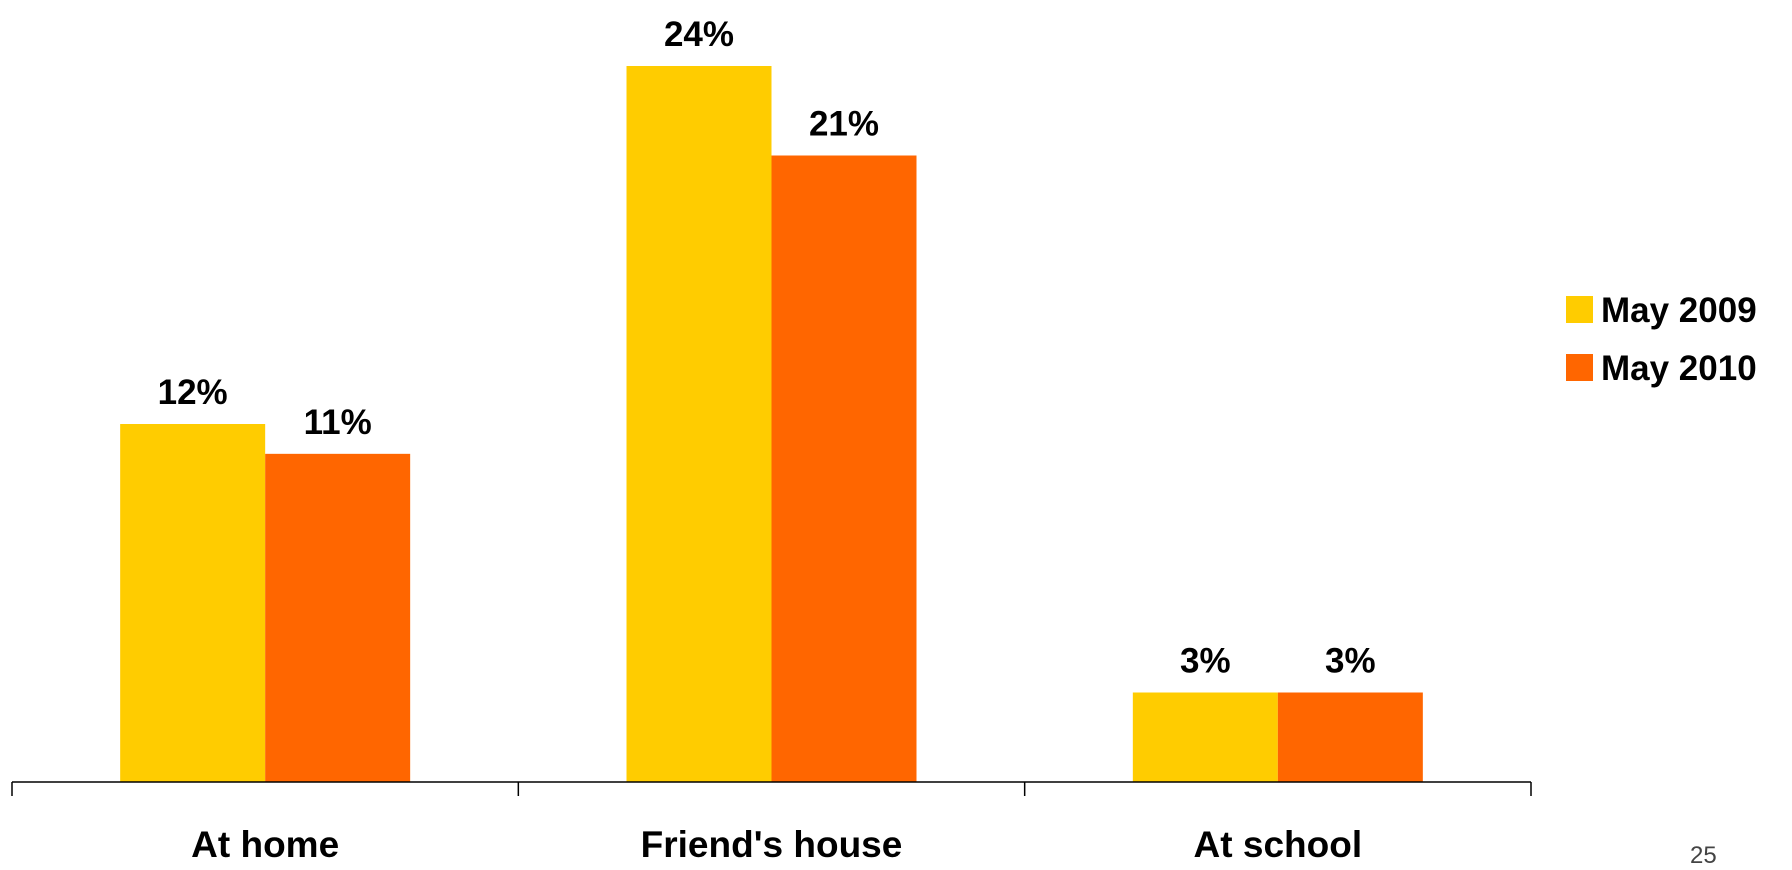 This screenshot has height=870, width=1792. Describe the element at coordinates (1679, 310) in the screenshot. I see `legend-label: May 2009` at that location.